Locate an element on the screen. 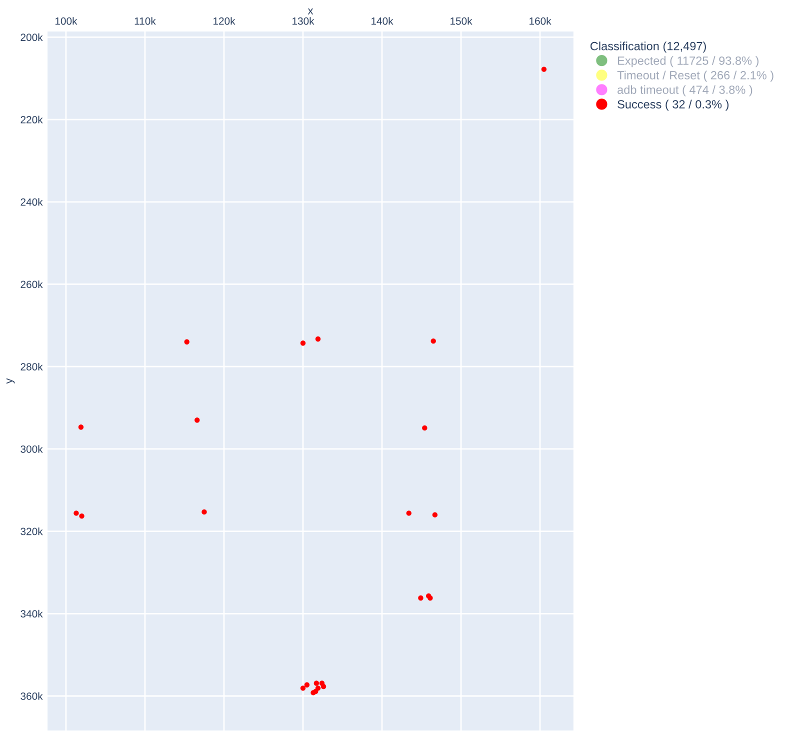 This screenshot has height=742, width=786. y-tick-label: 240k is located at coordinates (31, 202).